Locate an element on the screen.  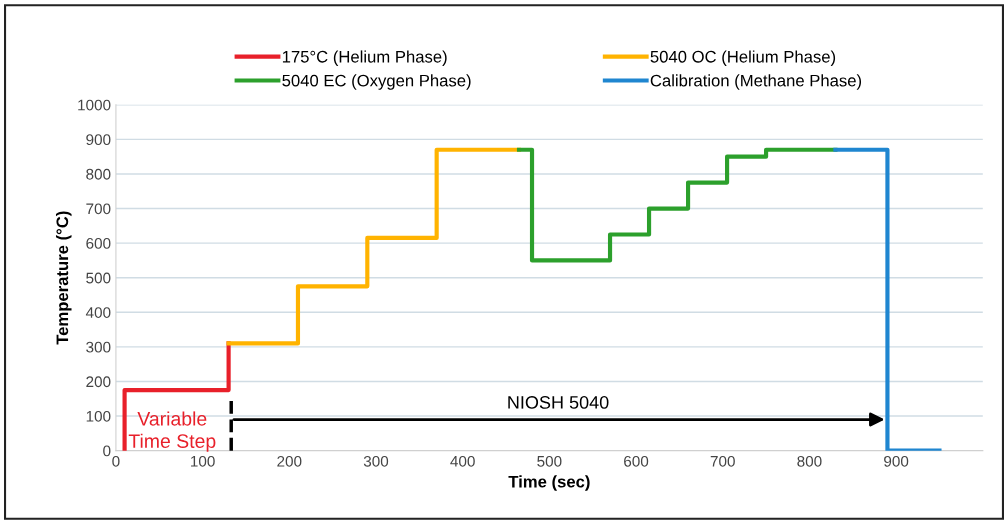
x-tick-label: 600 is located at coordinates (636, 461).